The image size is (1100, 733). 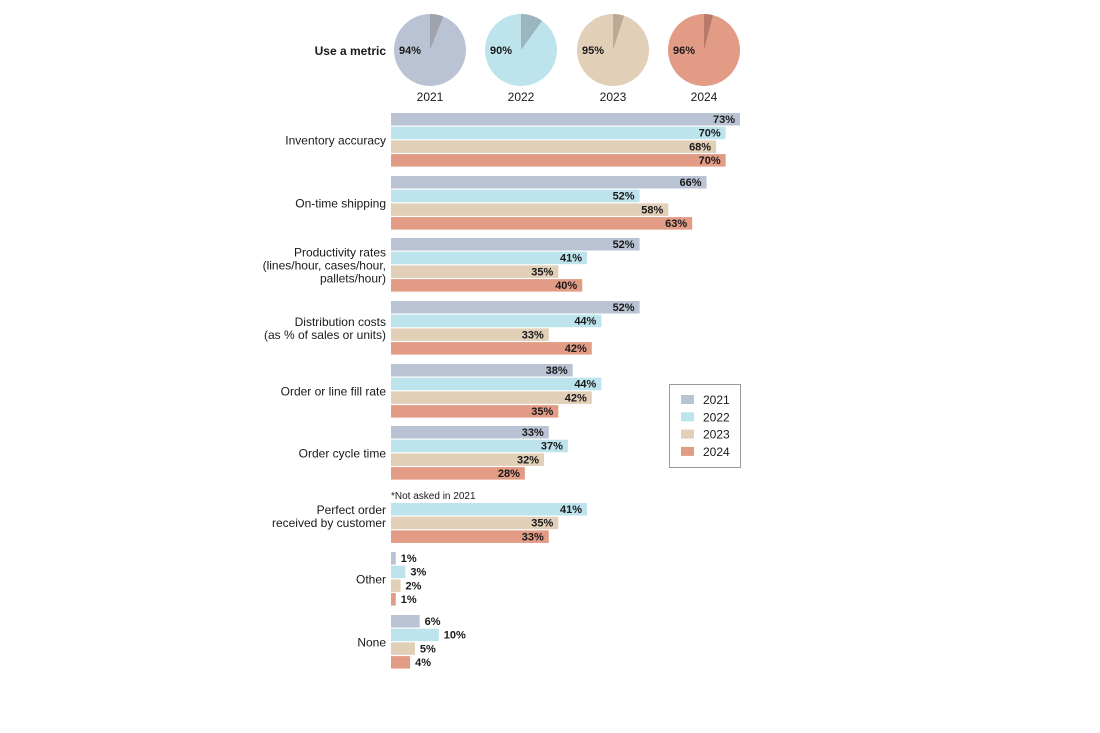 What do you see at coordinates (433, 622) in the screenshot?
I see `bar-value-label: 6%` at bounding box center [433, 622].